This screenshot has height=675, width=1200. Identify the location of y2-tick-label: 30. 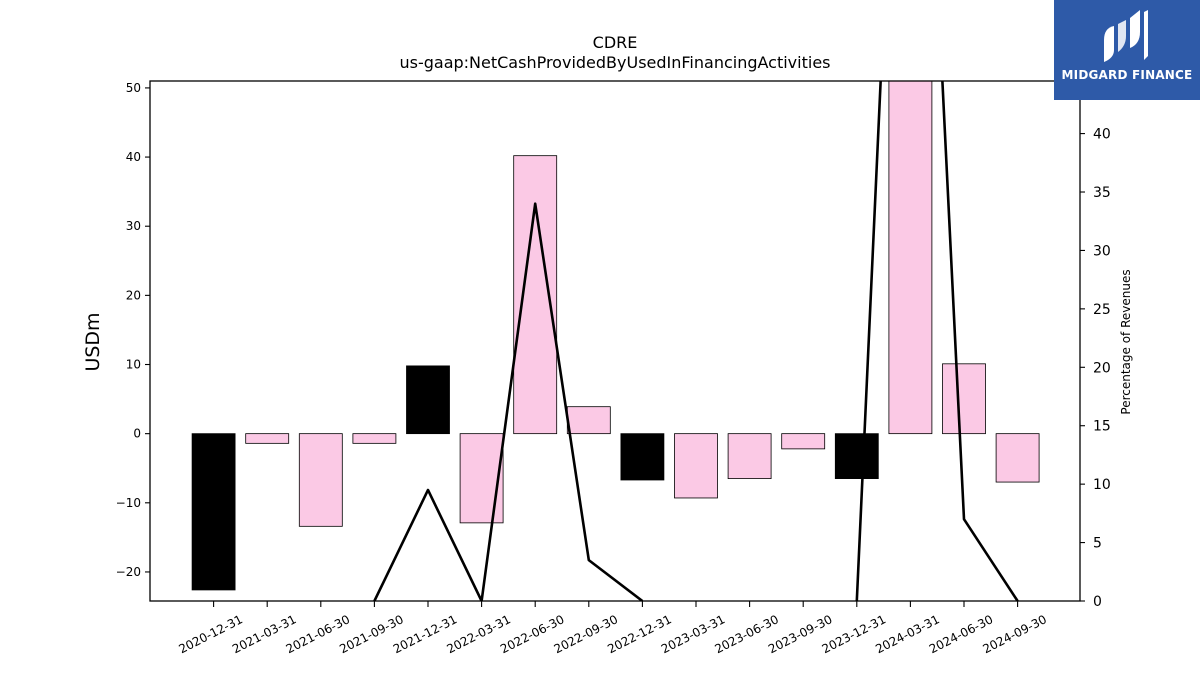
(1102, 251).